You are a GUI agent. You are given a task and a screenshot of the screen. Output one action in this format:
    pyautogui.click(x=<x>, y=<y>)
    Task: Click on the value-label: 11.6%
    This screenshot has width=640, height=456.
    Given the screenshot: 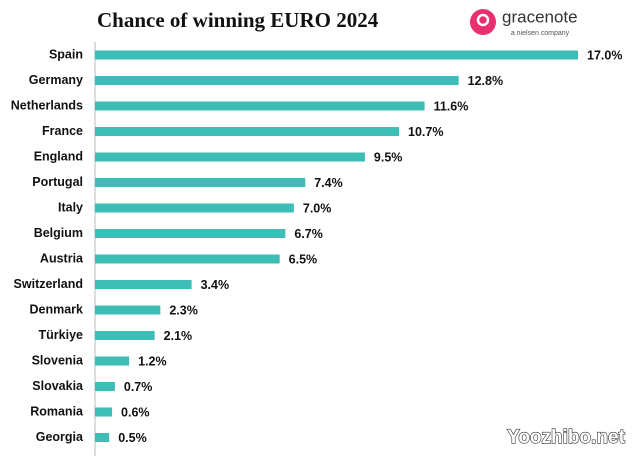 What is the action you would take?
    pyautogui.click(x=451, y=106)
    